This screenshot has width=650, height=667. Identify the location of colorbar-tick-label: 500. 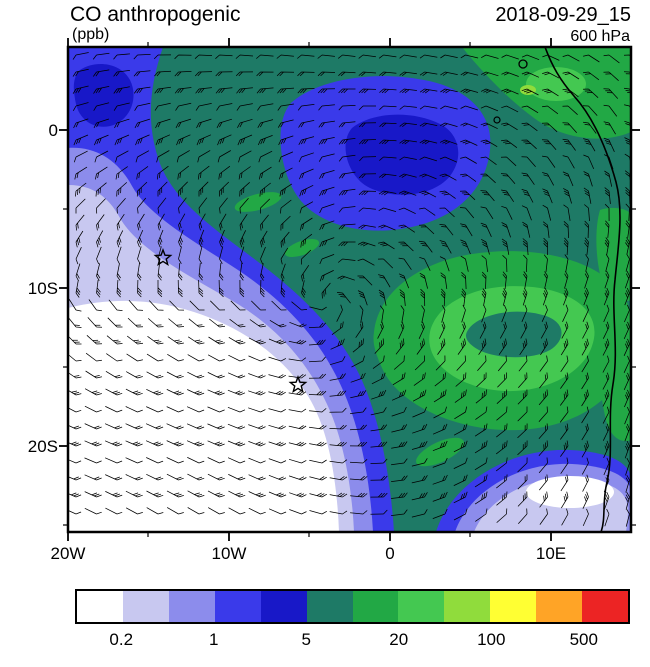
(583, 639).